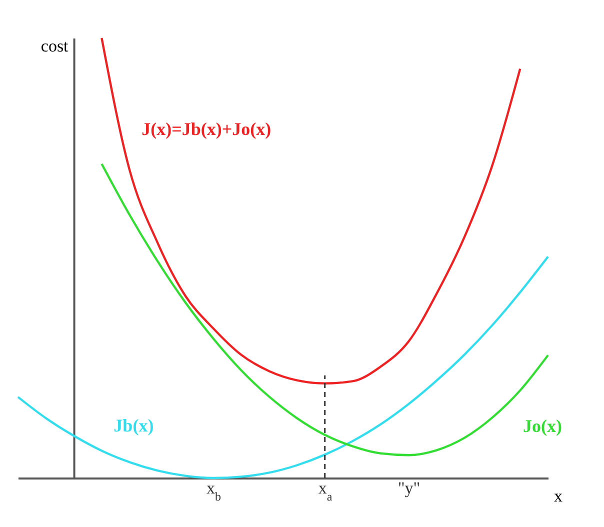  What do you see at coordinates (207, 129) in the screenshot?
I see `series-label: J(x)=Jb(x)+Jo(x)` at bounding box center [207, 129].